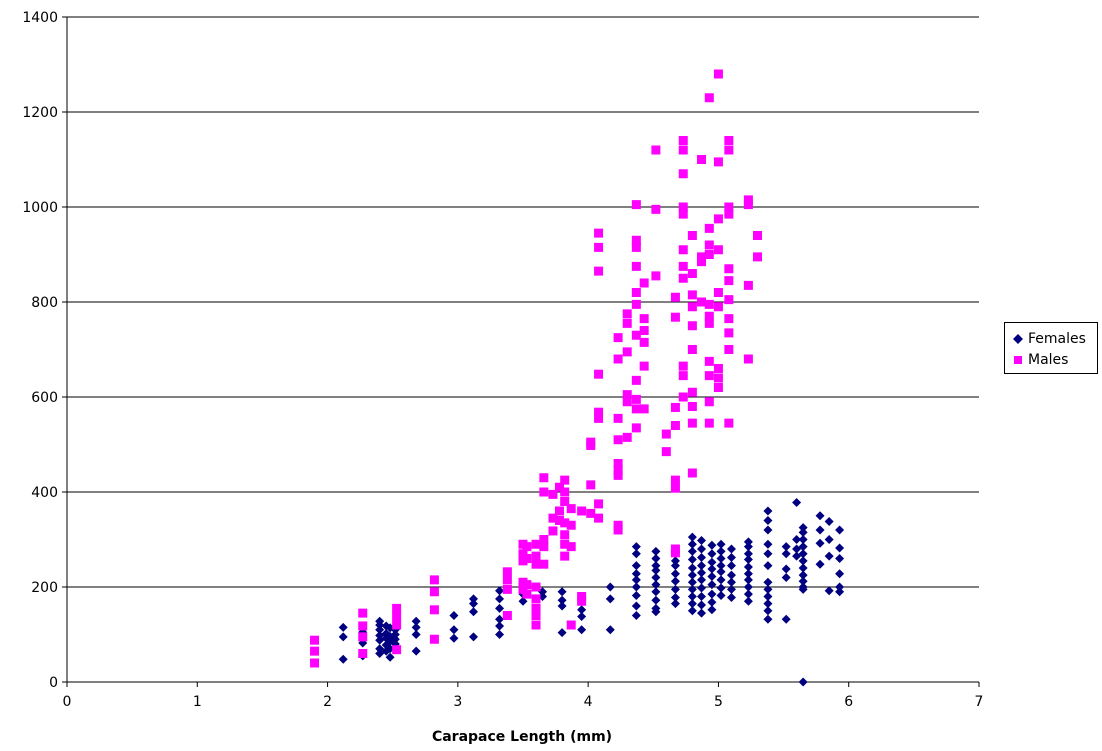 The width and height of the screenshot is (1102, 751). Describe the element at coordinates (53, 683) in the screenshot. I see `y-tick-label: 0` at that location.